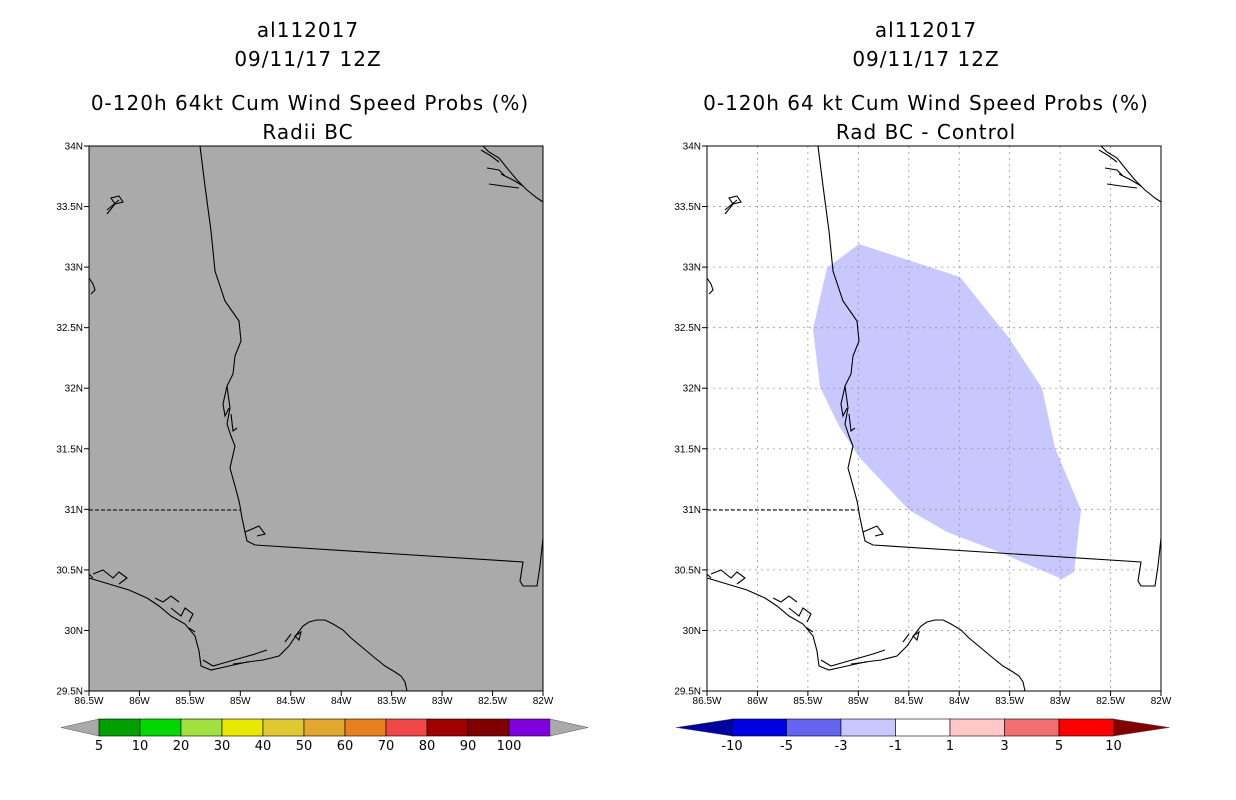 Image resolution: width=1236 pixels, height=800 pixels. Describe the element at coordinates (69, 570) in the screenshot. I see `lat-tick-label: 30.5N` at that location.